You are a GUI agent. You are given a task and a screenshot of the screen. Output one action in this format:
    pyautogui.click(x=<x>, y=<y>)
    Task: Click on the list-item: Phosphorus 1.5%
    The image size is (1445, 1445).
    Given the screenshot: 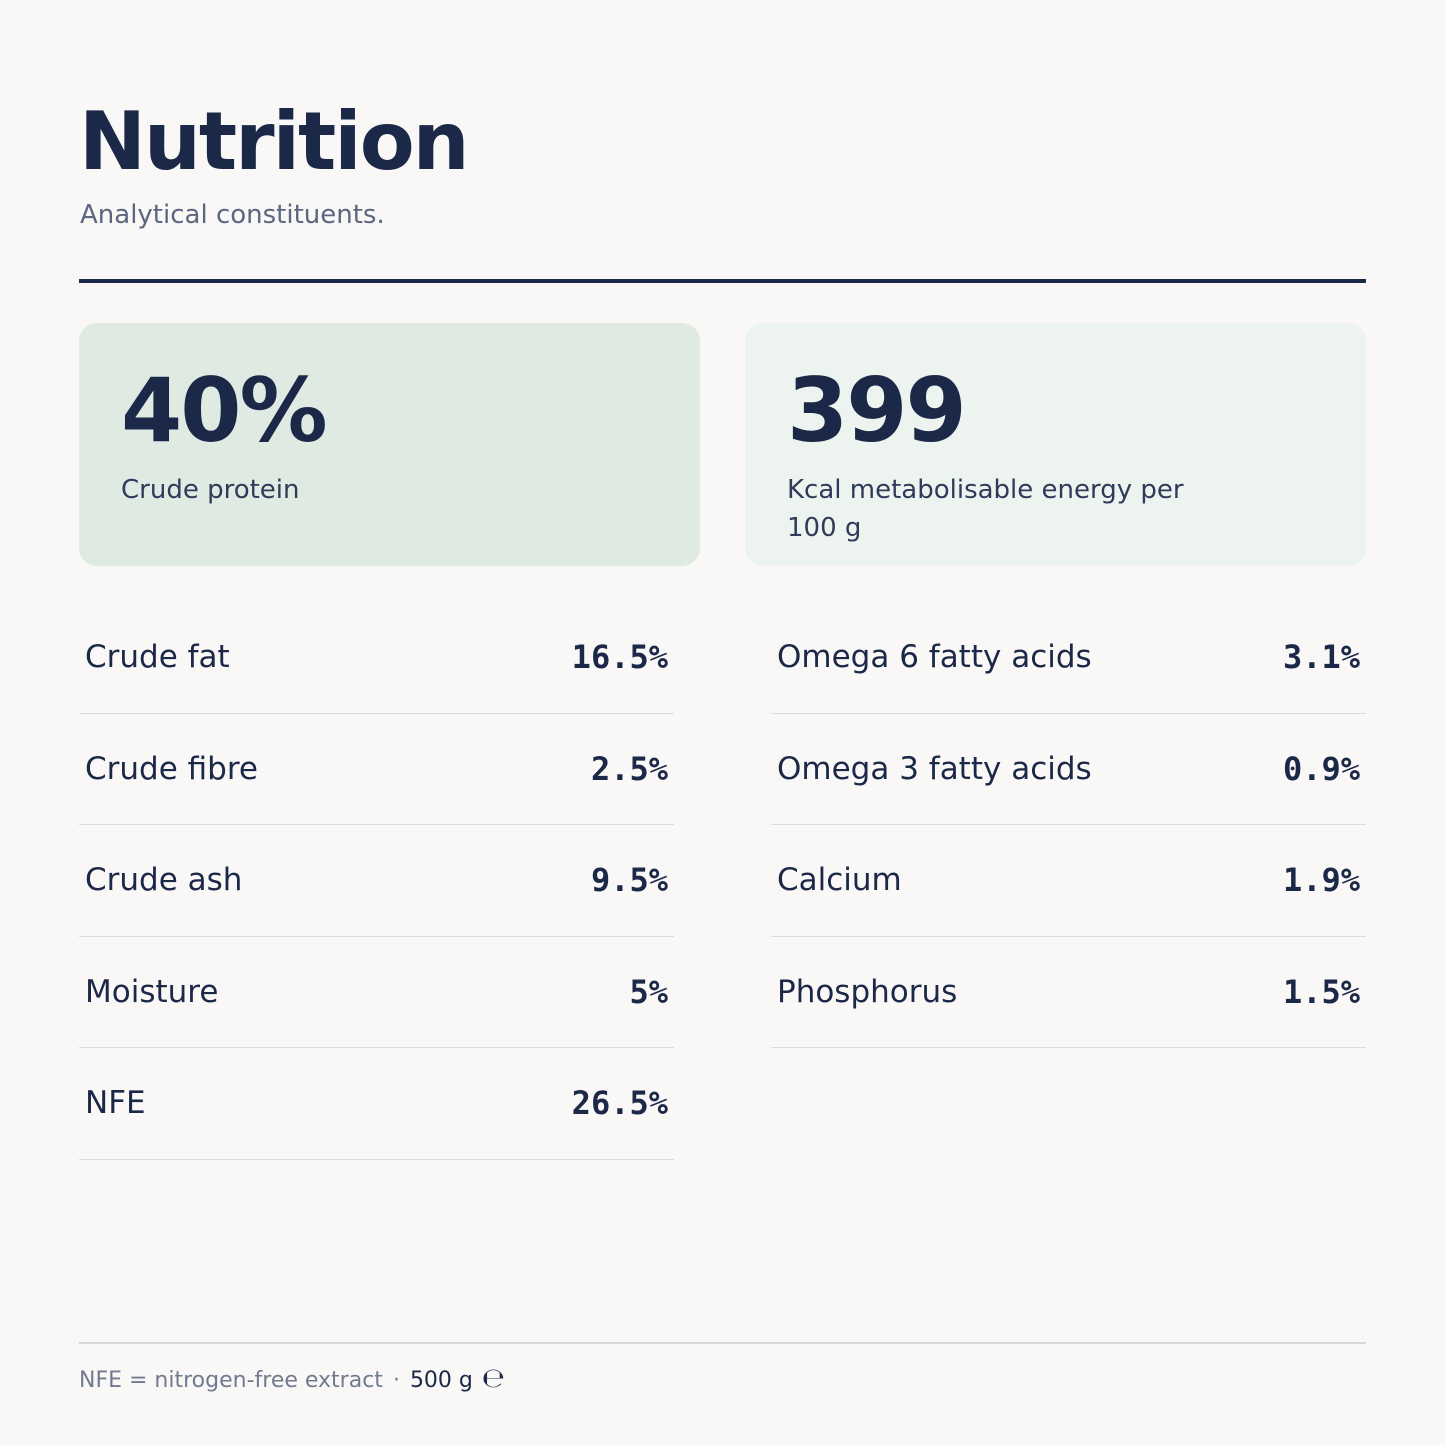 What is the action you would take?
    pyautogui.click(x=1068, y=992)
    